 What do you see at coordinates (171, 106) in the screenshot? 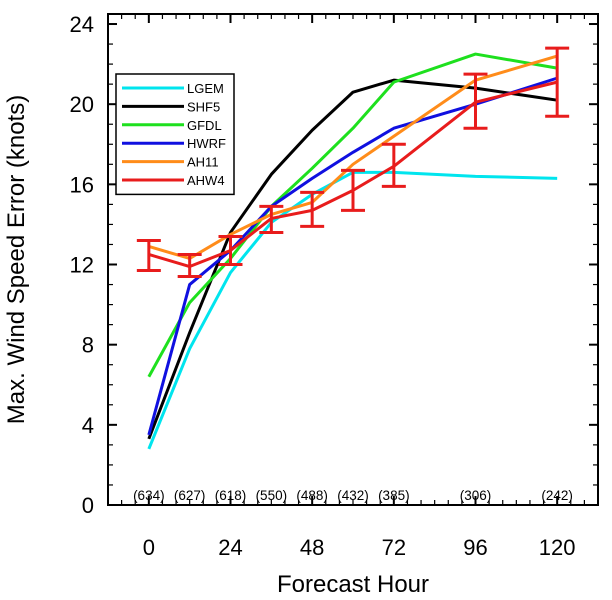
I see `legend-item-shf5: SHF5` at bounding box center [171, 106].